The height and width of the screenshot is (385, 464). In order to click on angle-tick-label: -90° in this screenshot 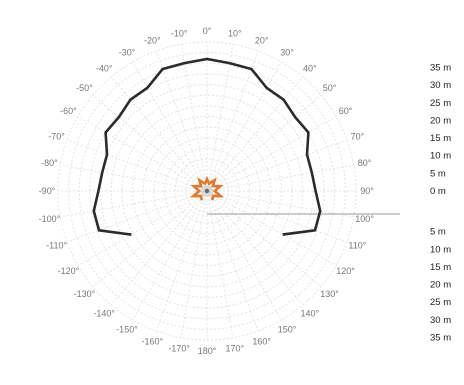, I will do `click(47, 191)`.